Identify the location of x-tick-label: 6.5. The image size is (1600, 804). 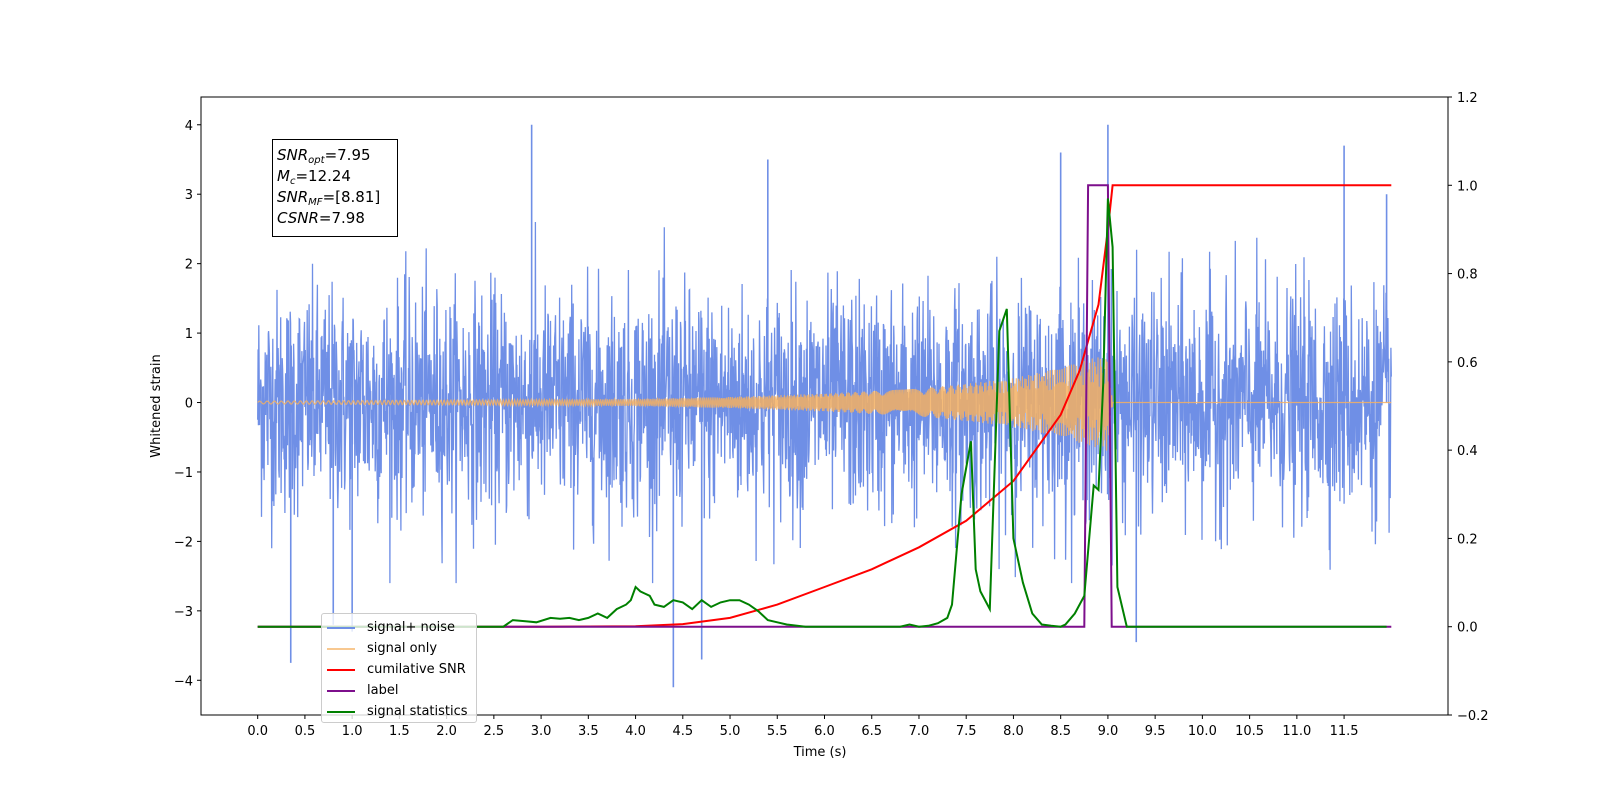
(871, 731).